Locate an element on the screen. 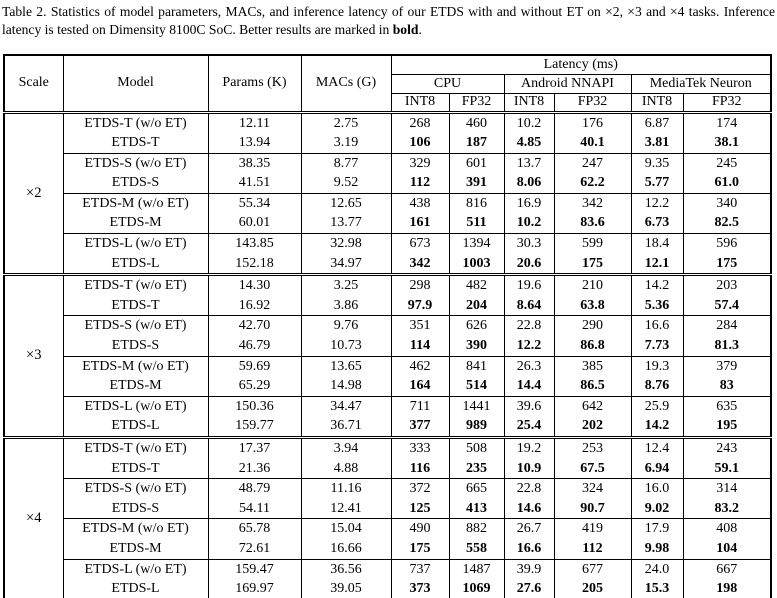  neuron-int8-cell: 6.87 is located at coordinates (657, 123).